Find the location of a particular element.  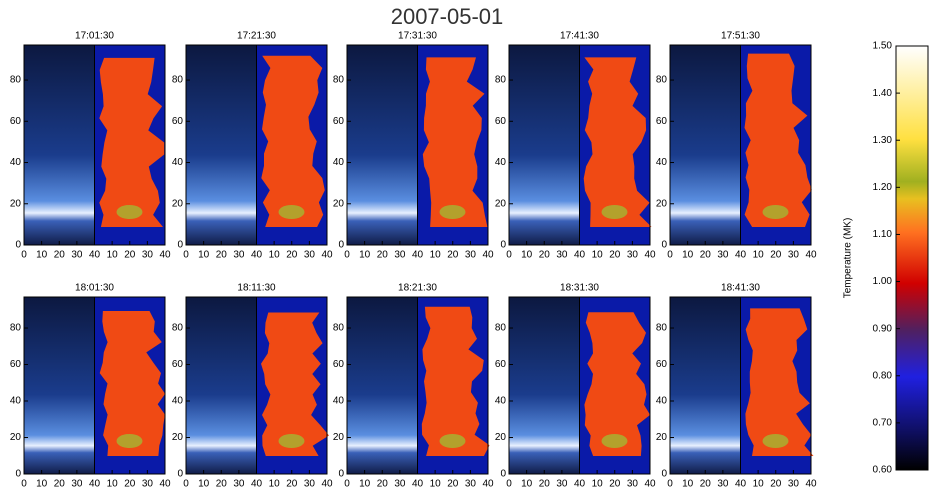

colorbar-label: Temperature (MK) is located at coordinates (848, 258).